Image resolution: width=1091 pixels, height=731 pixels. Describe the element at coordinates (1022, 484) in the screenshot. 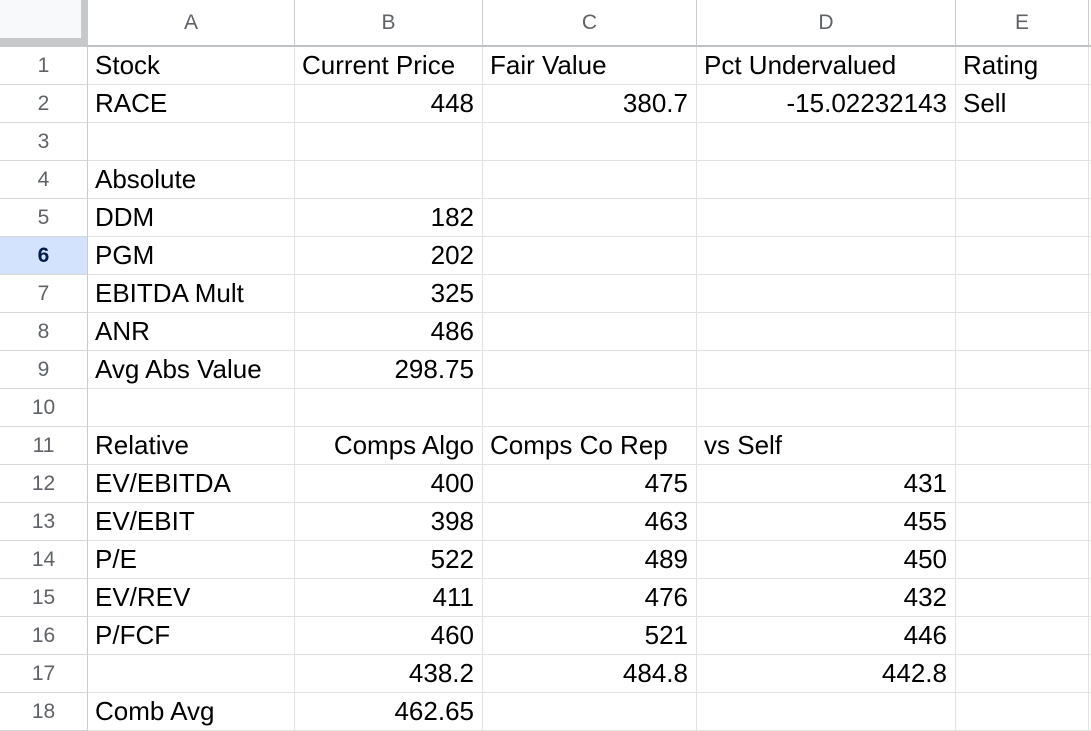

I see `cell-e12` at that location.